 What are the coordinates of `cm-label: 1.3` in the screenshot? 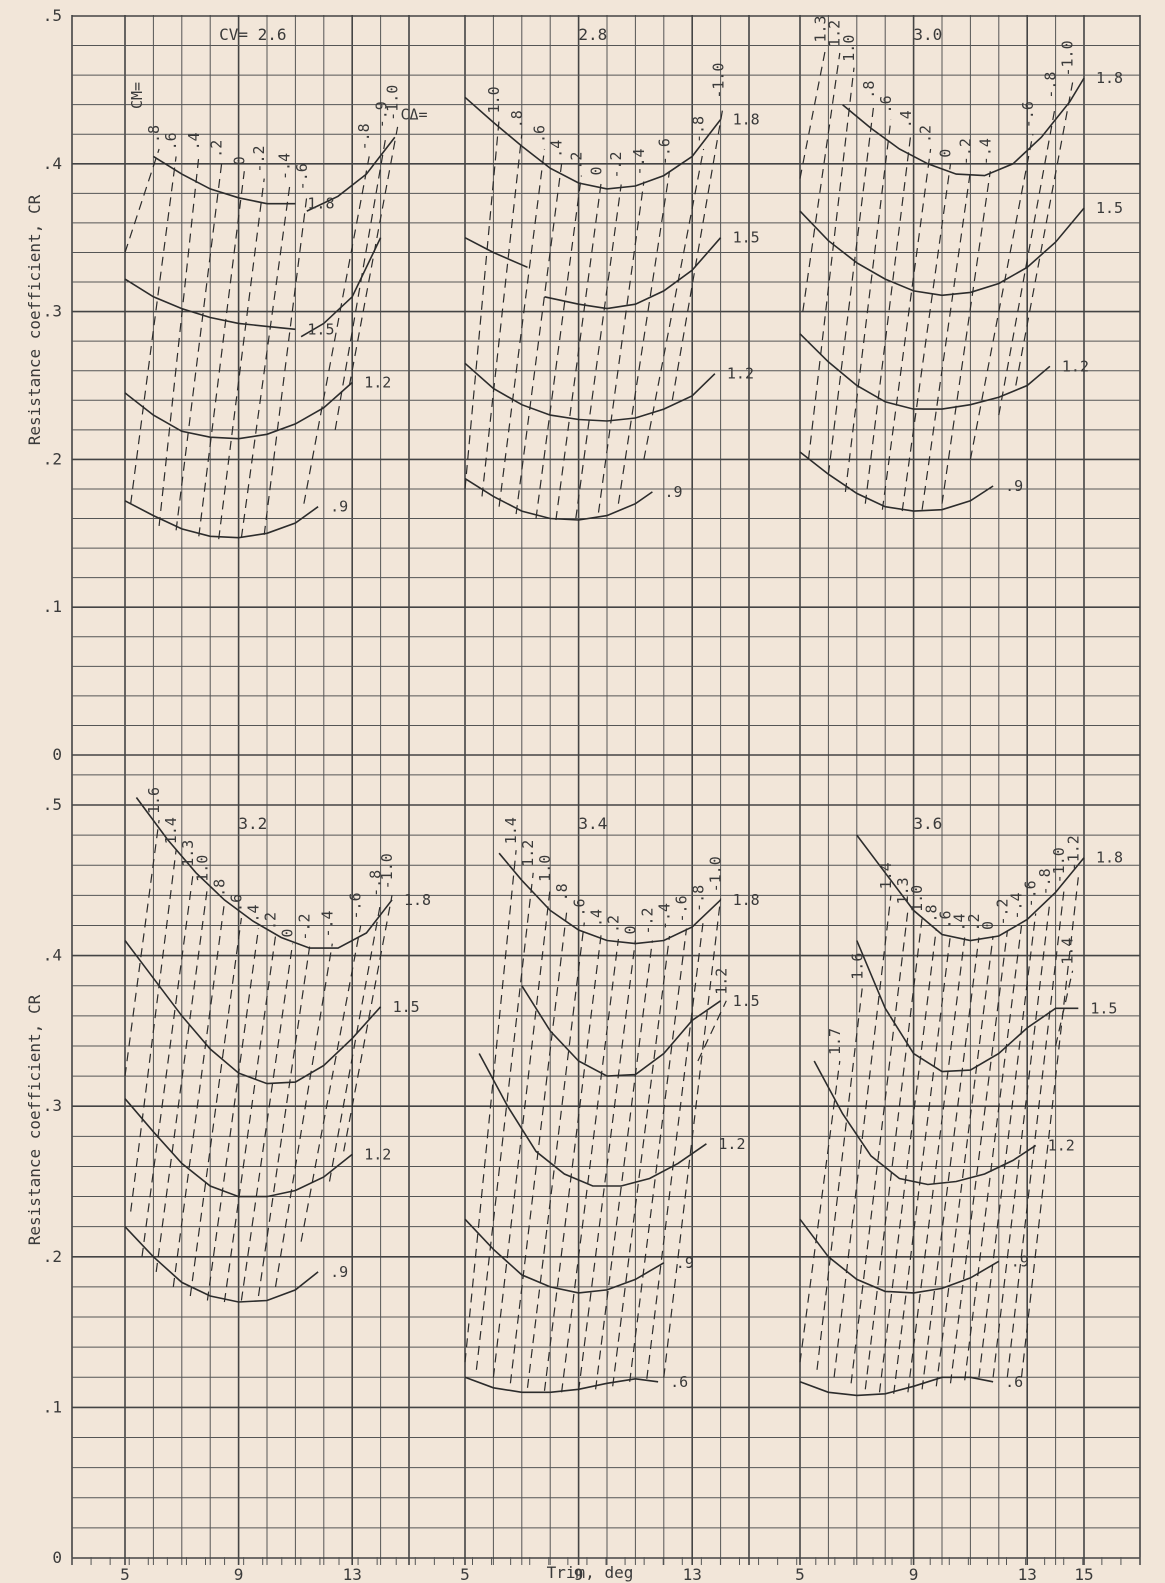 It's located at (821, 28).